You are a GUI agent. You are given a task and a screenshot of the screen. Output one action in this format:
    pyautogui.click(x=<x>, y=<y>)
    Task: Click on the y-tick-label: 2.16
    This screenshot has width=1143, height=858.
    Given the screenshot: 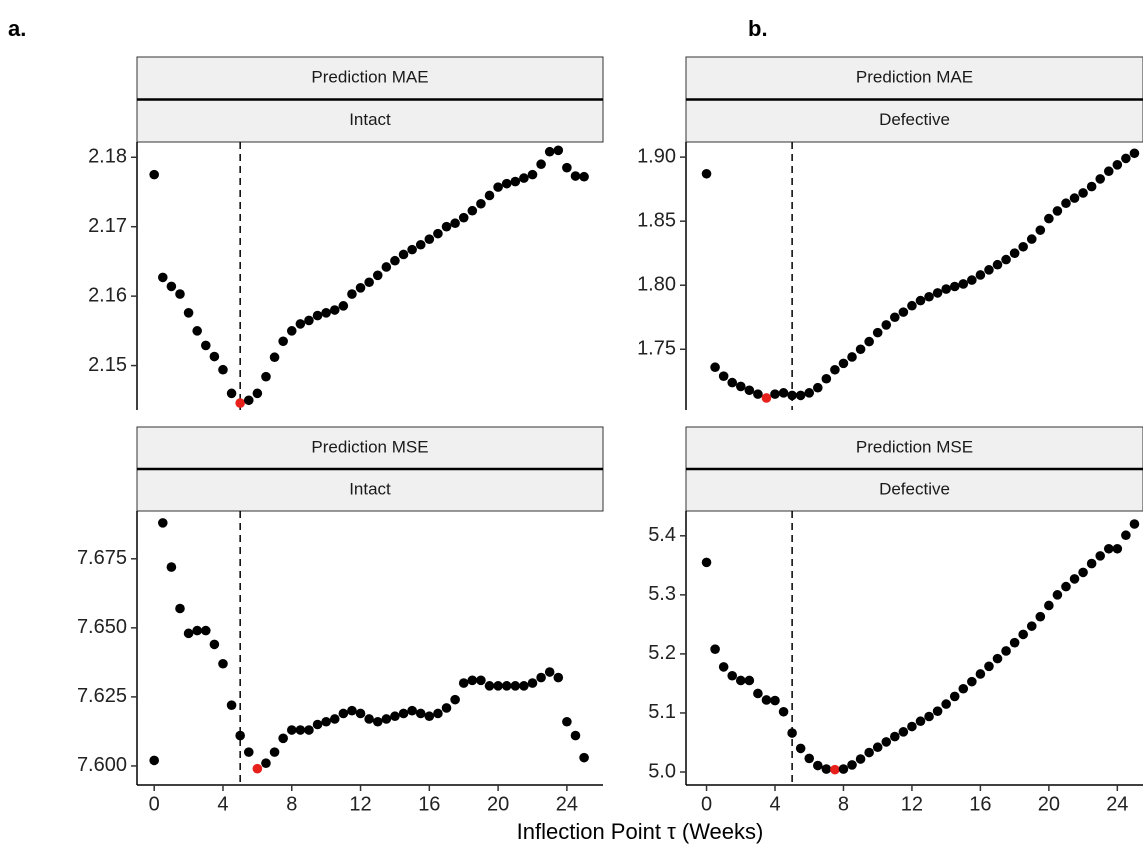 What is the action you would take?
    pyautogui.click(x=107, y=295)
    